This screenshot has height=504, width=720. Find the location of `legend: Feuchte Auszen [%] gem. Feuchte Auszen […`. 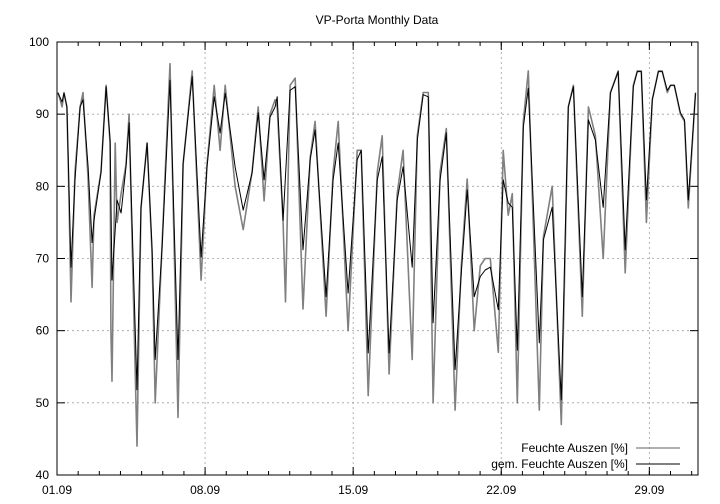

legend: Feuchte Auszen [%] gem. Feuchte Auszen [… is located at coordinates (585, 456).